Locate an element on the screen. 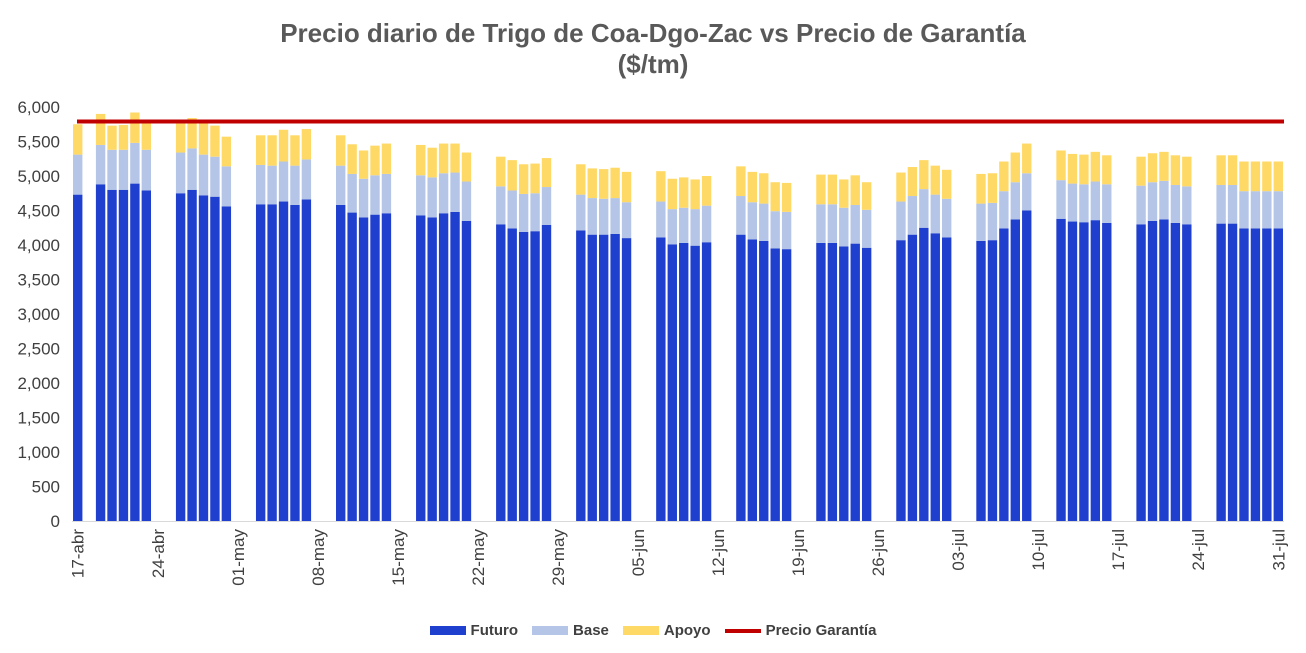 This screenshot has width=1306, height=653. legend-item-futuro: Futuro is located at coordinates (473, 630).